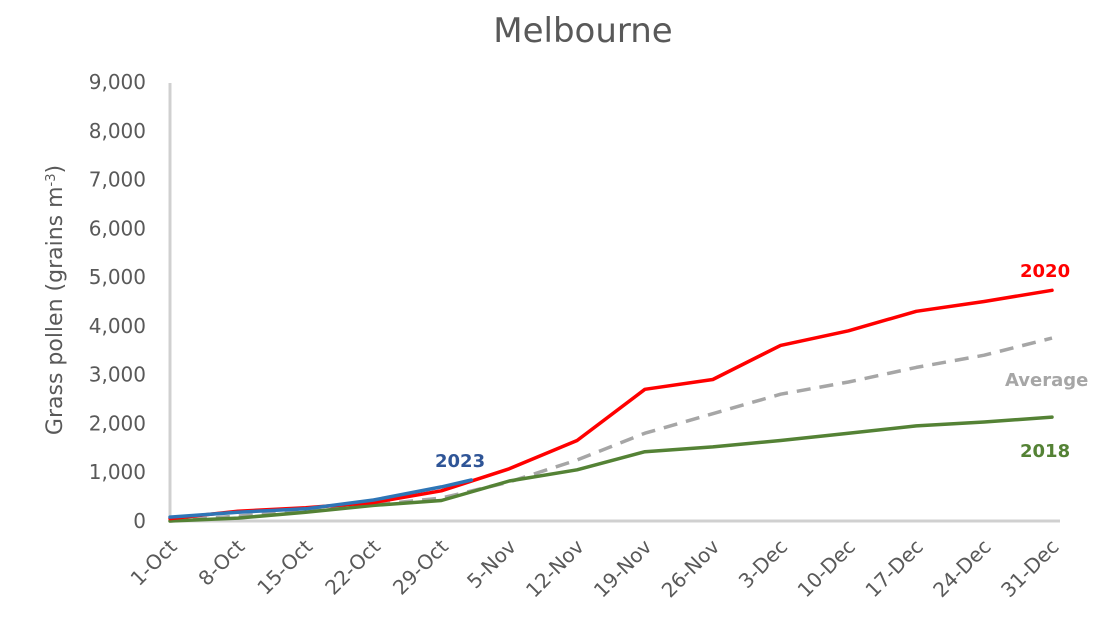 The image size is (1112, 636). I want to click on y-tick-label: 7,000, so click(117, 180).